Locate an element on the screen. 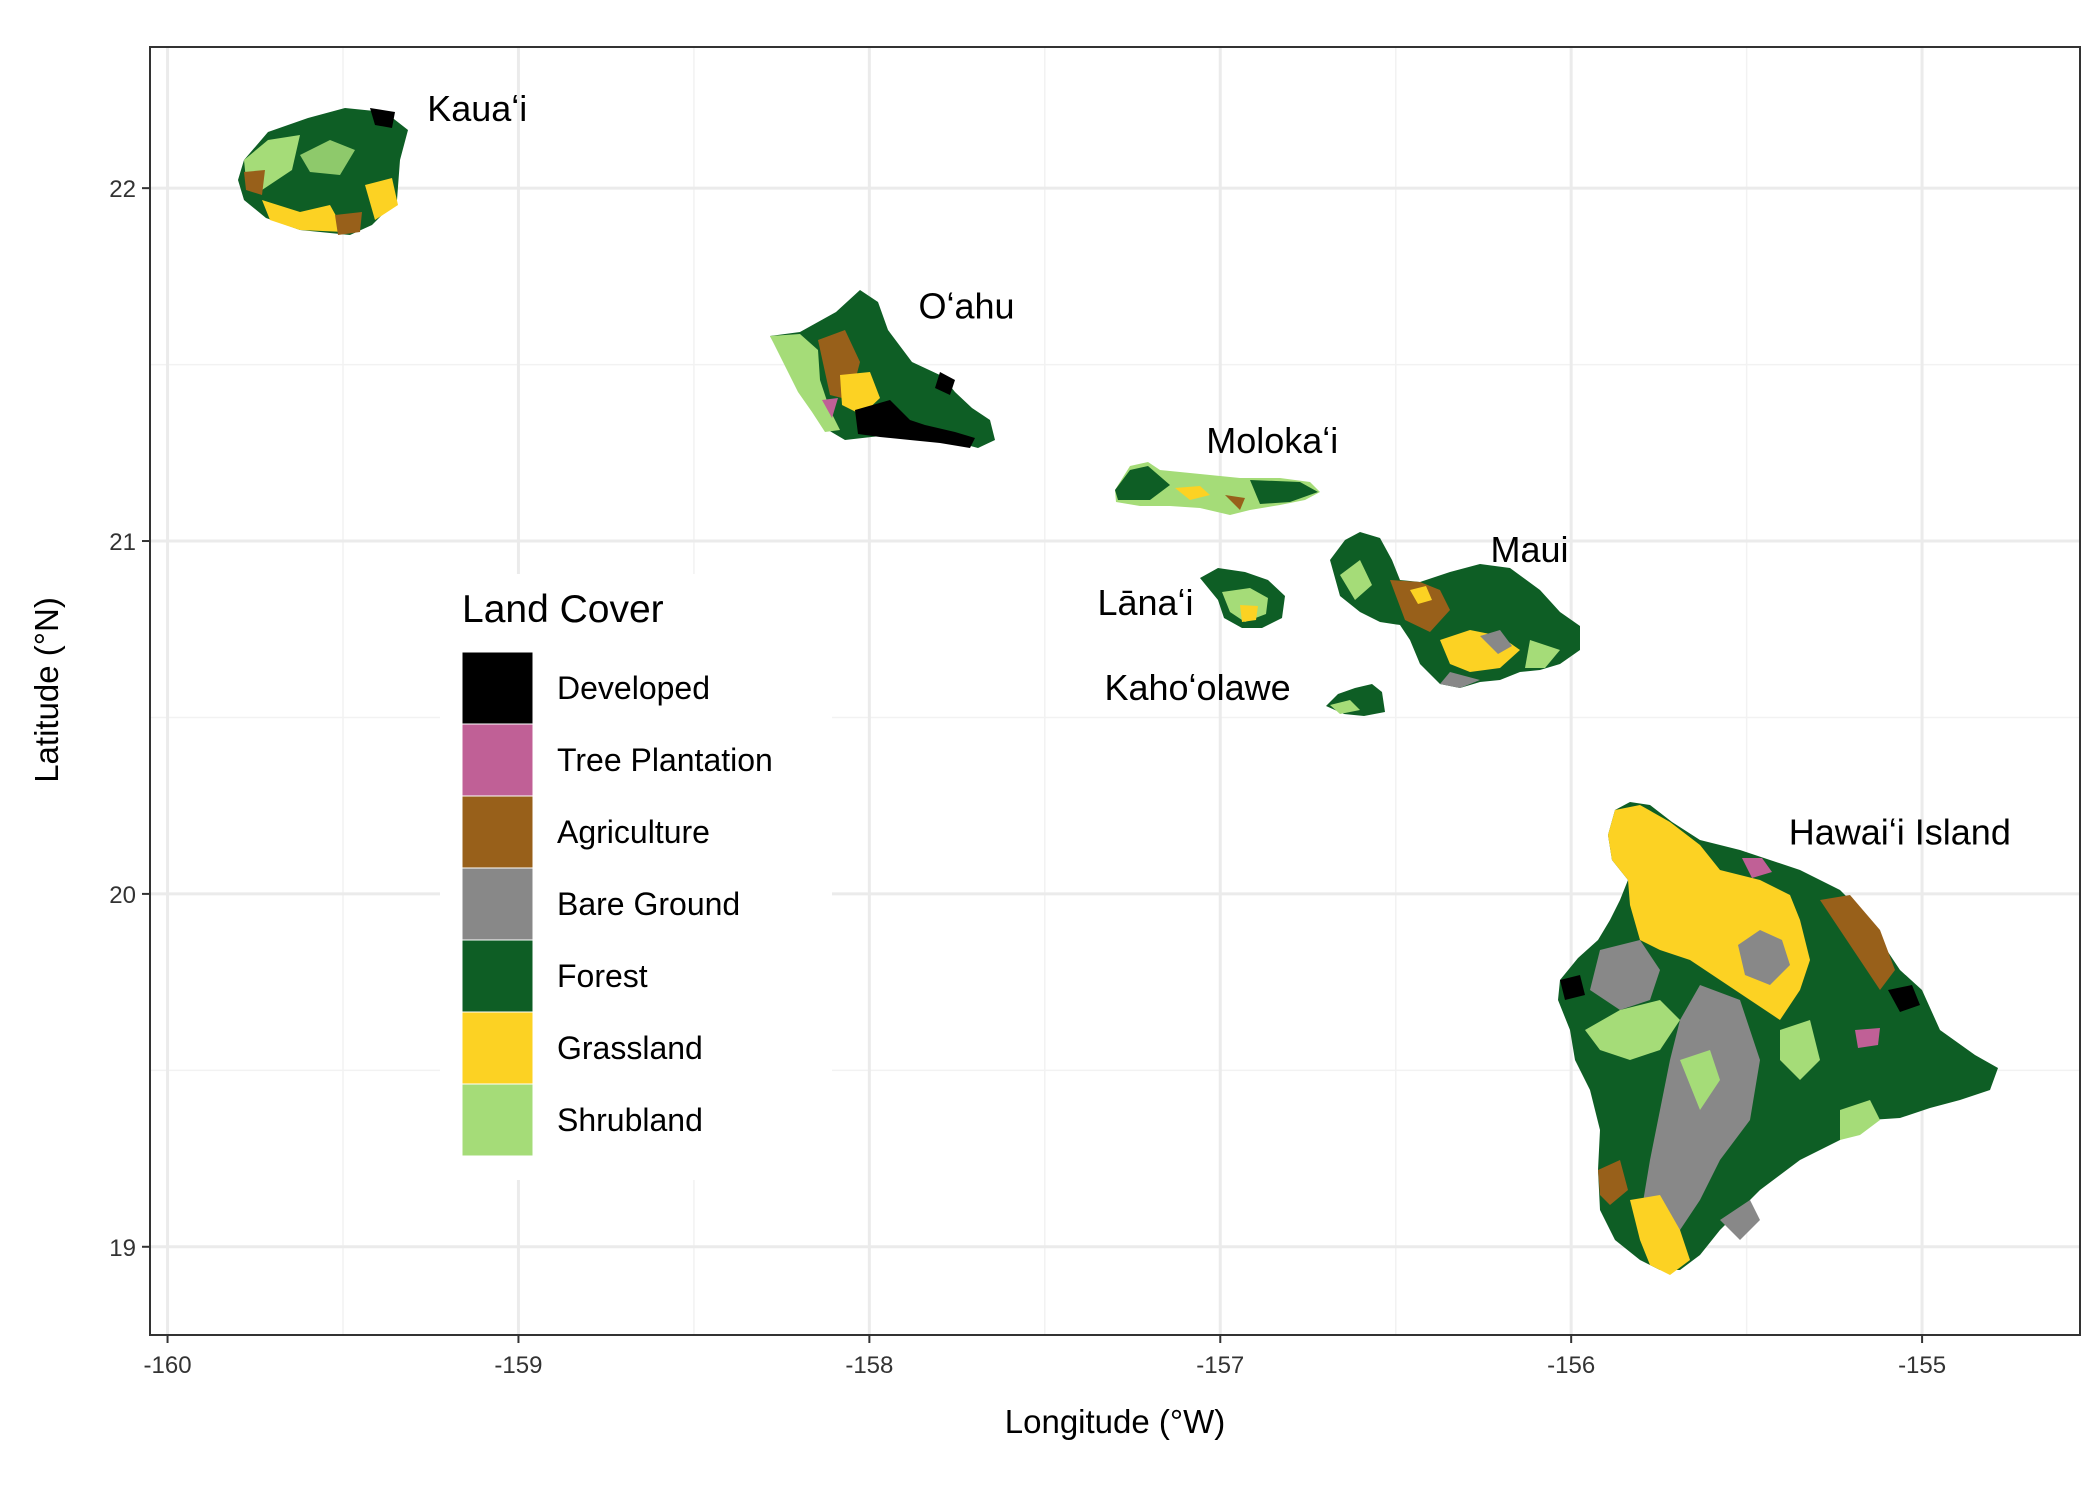  island-shape-lanai is located at coordinates (1242, 598).